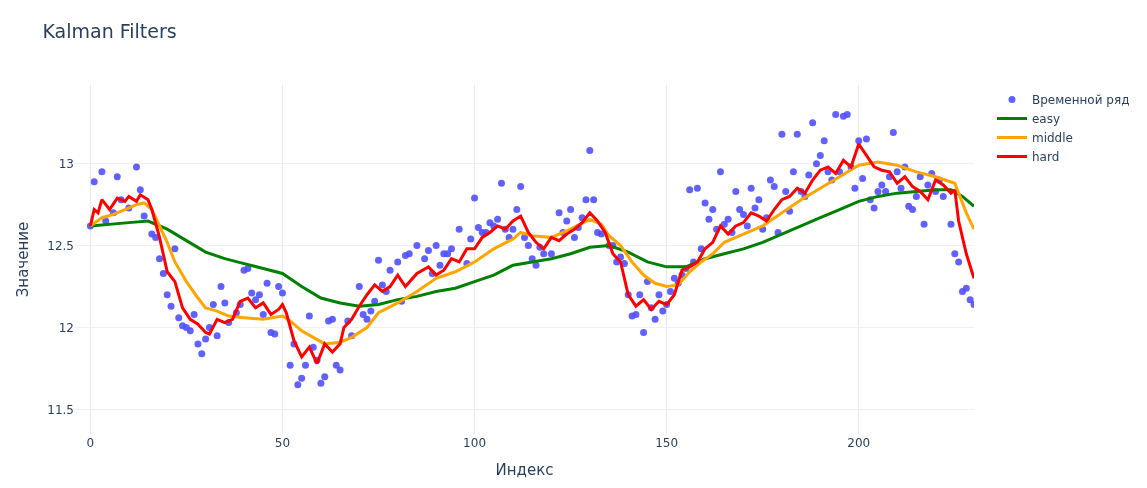  What do you see at coordinates (282, 443) in the screenshot?
I see `x-tick-label: 50` at bounding box center [282, 443].